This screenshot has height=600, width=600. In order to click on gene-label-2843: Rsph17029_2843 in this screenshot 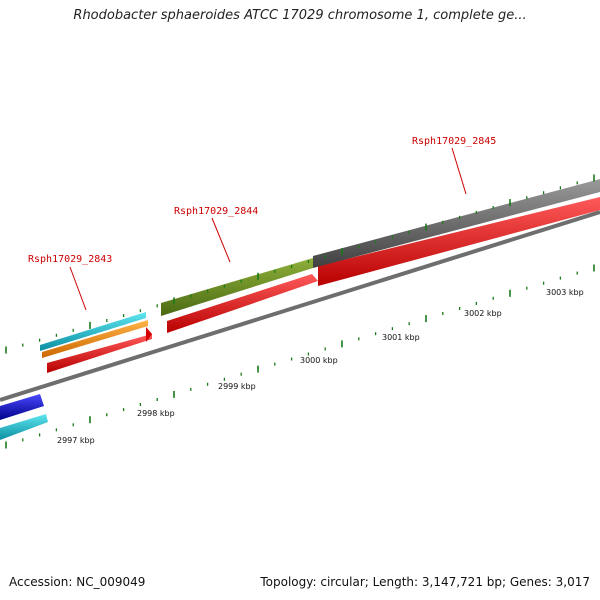, I will do `click(70, 259)`.